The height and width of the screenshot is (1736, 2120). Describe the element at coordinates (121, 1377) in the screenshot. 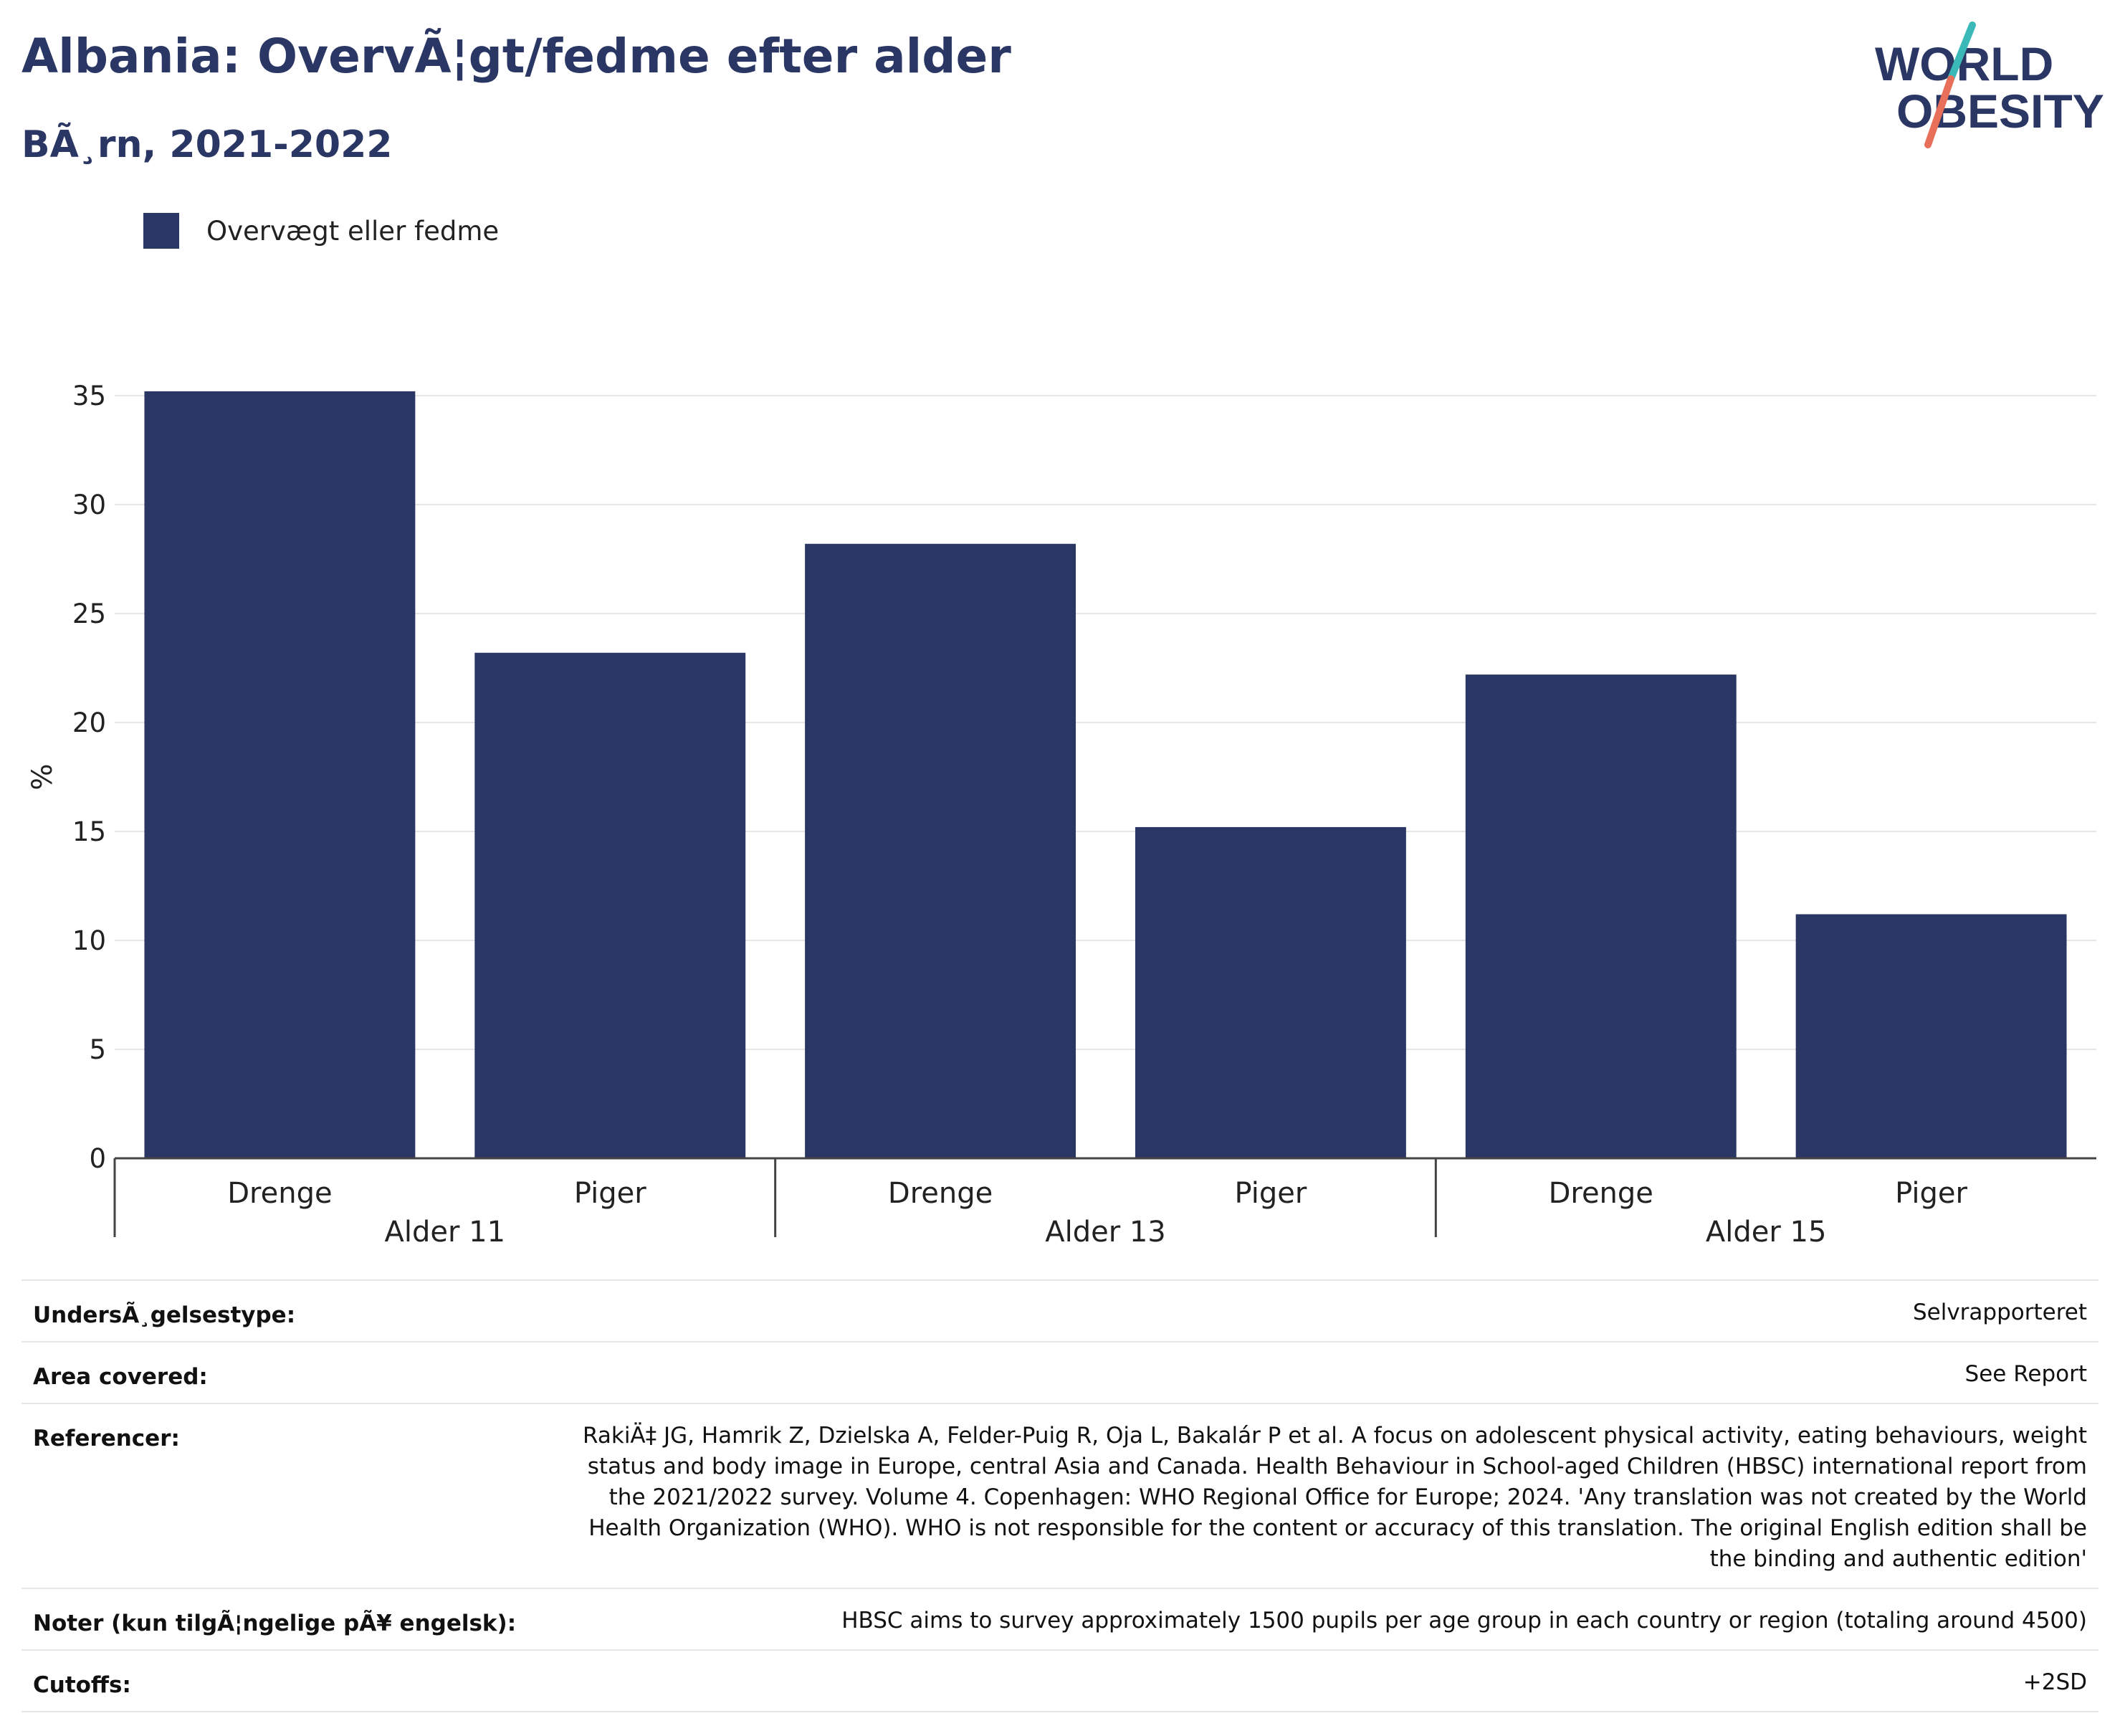

I see `info-key: Area covered:` at that location.